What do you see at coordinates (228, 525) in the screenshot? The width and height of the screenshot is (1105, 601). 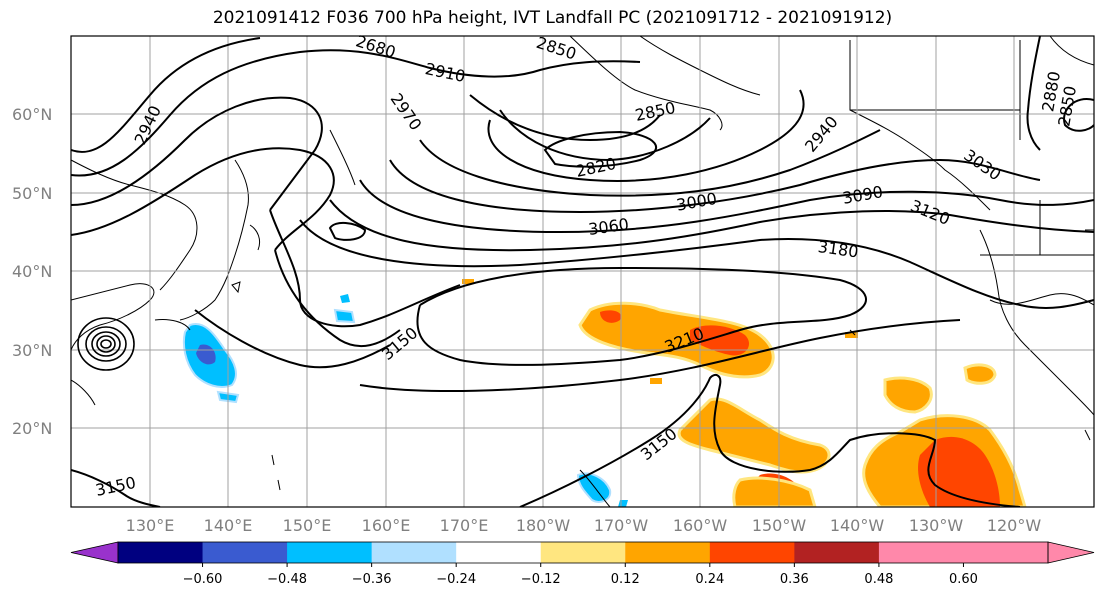 I see `lon-label: 140°E` at bounding box center [228, 525].